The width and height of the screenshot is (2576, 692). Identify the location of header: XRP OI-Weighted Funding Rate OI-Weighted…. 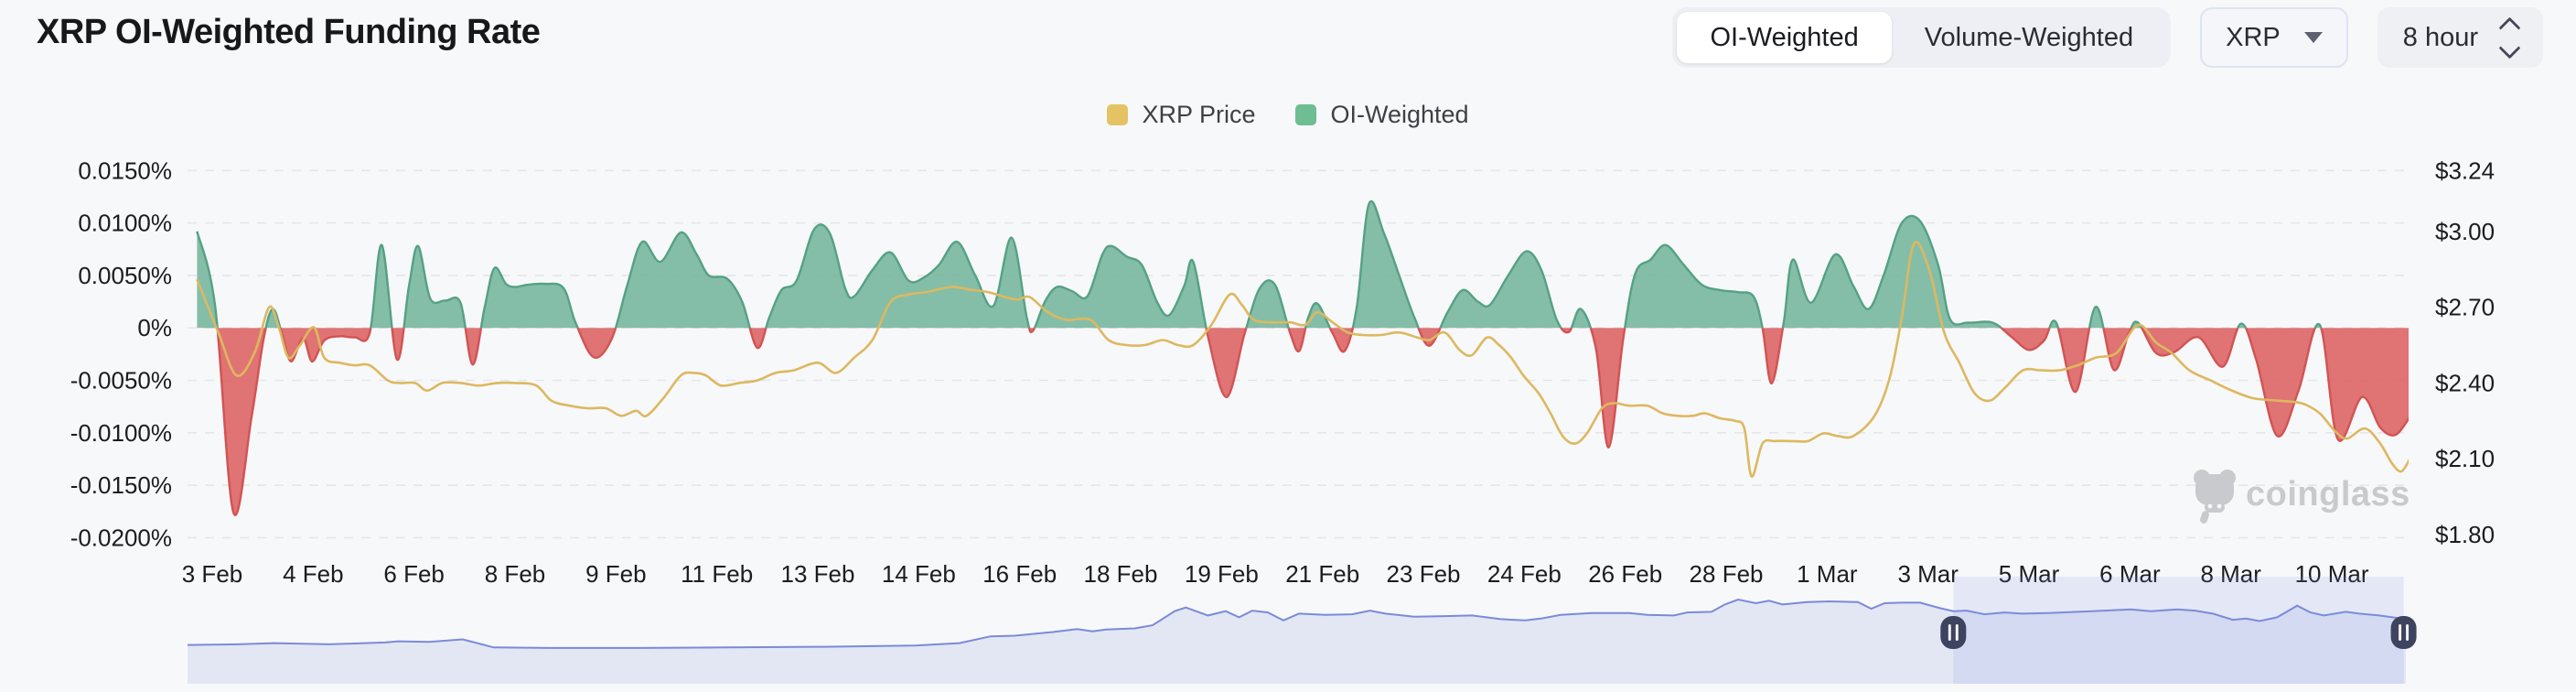
(1288, 41).